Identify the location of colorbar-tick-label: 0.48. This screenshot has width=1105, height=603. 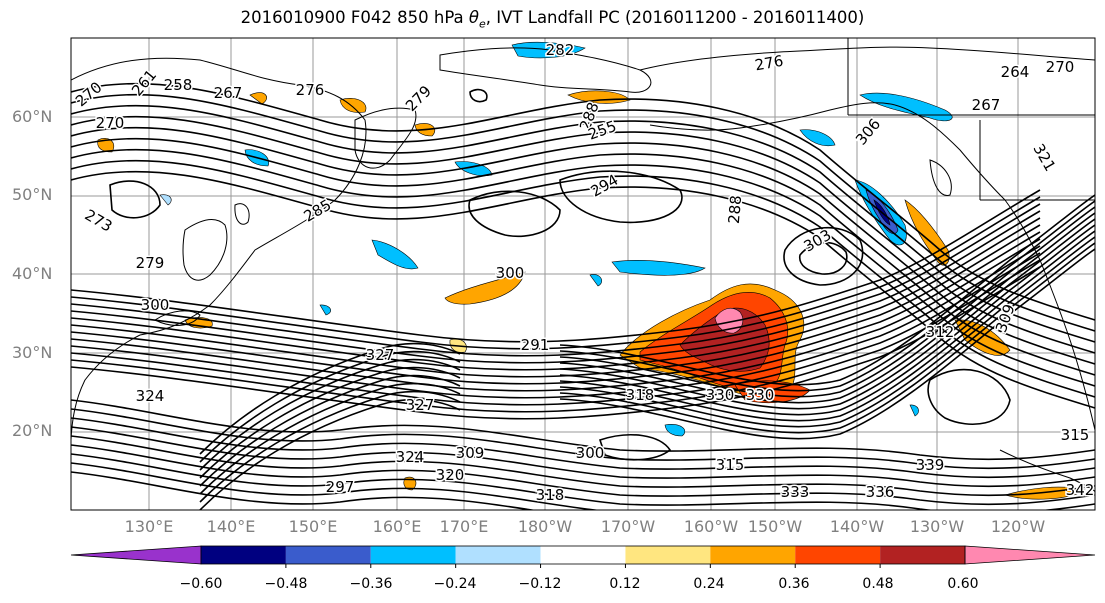
(878, 584).